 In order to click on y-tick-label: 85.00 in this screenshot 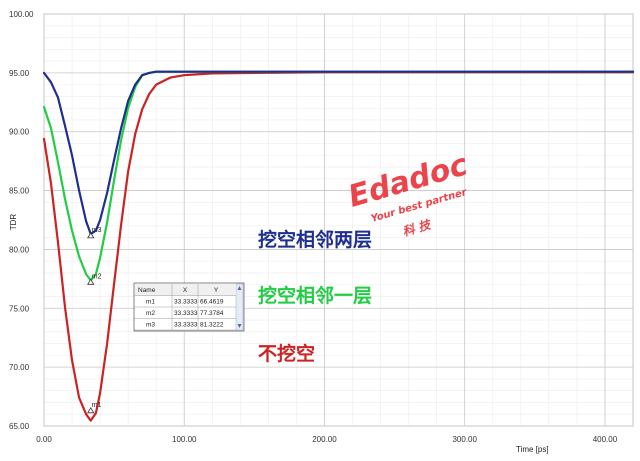, I will do `click(19, 191)`.